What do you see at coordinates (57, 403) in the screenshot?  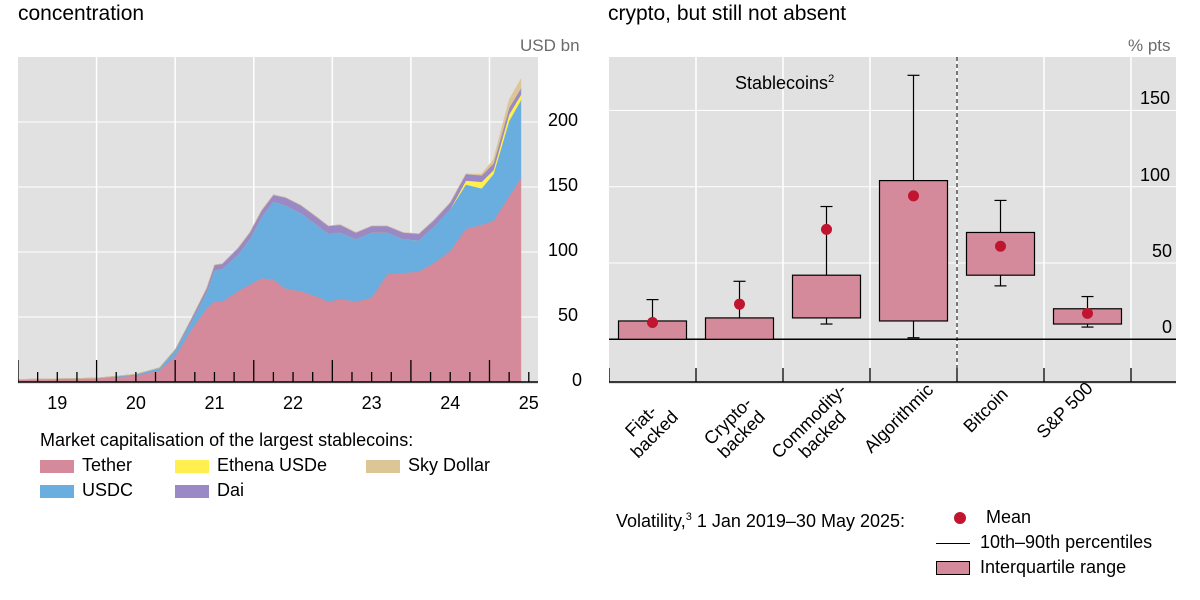 I see `left-x-tick-label: 19` at bounding box center [57, 403].